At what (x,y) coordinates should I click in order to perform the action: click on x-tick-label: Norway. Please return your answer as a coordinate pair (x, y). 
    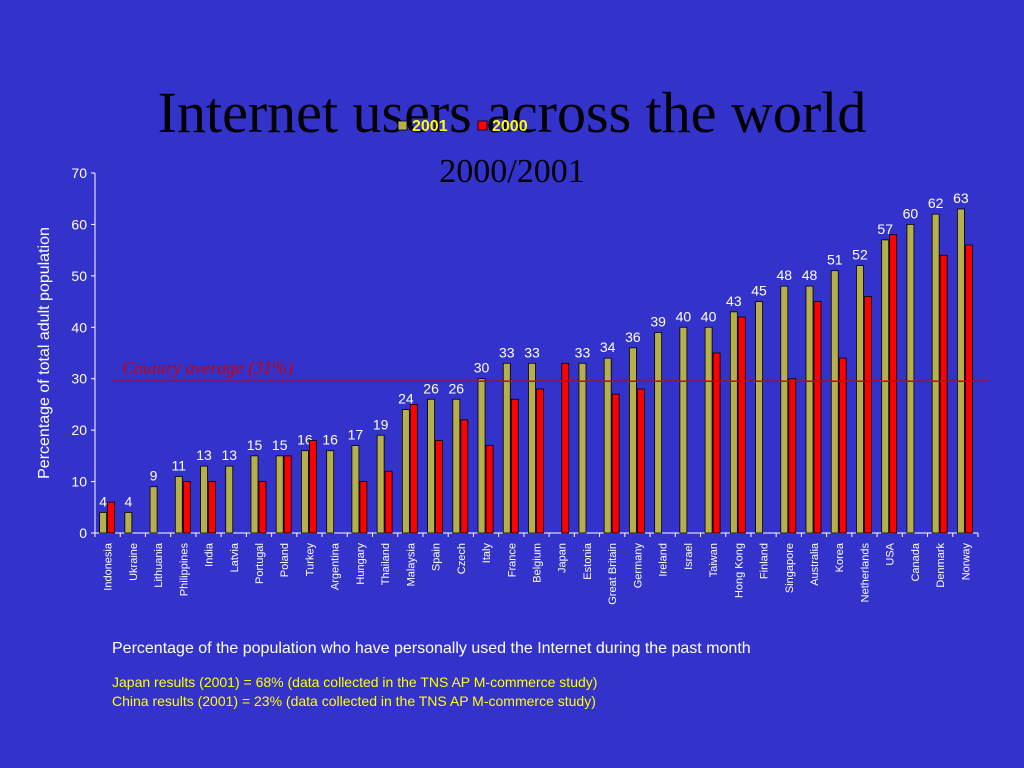
    Looking at the image, I should click on (966, 562).